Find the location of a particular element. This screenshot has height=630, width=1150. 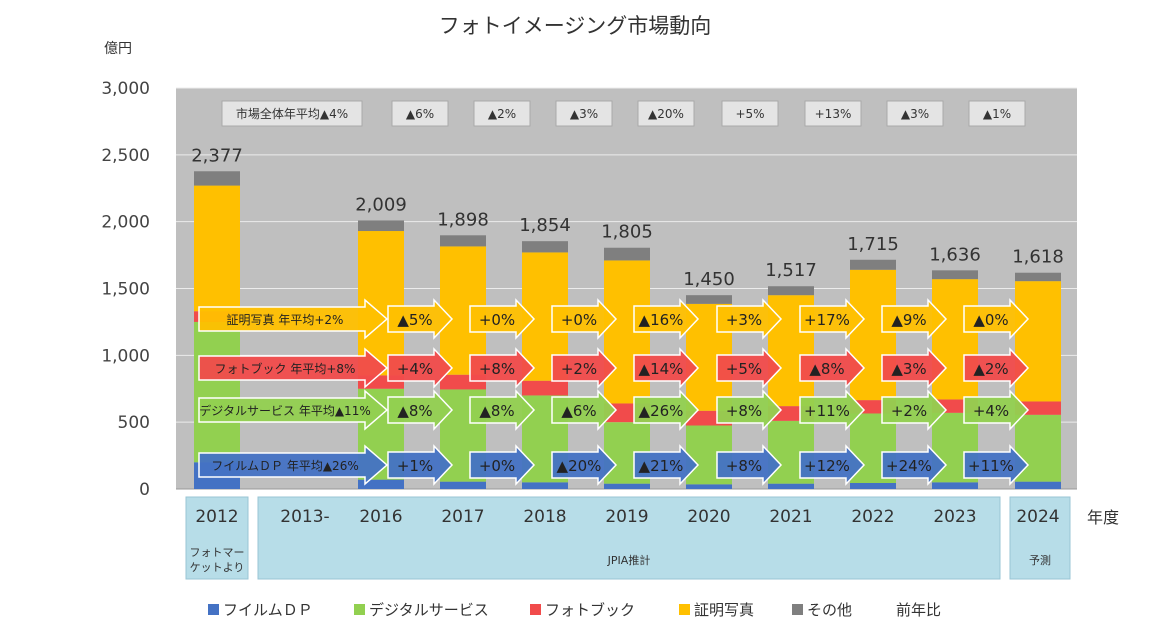

yoy-arrow-label: ▲8% is located at coordinates (496, 411).